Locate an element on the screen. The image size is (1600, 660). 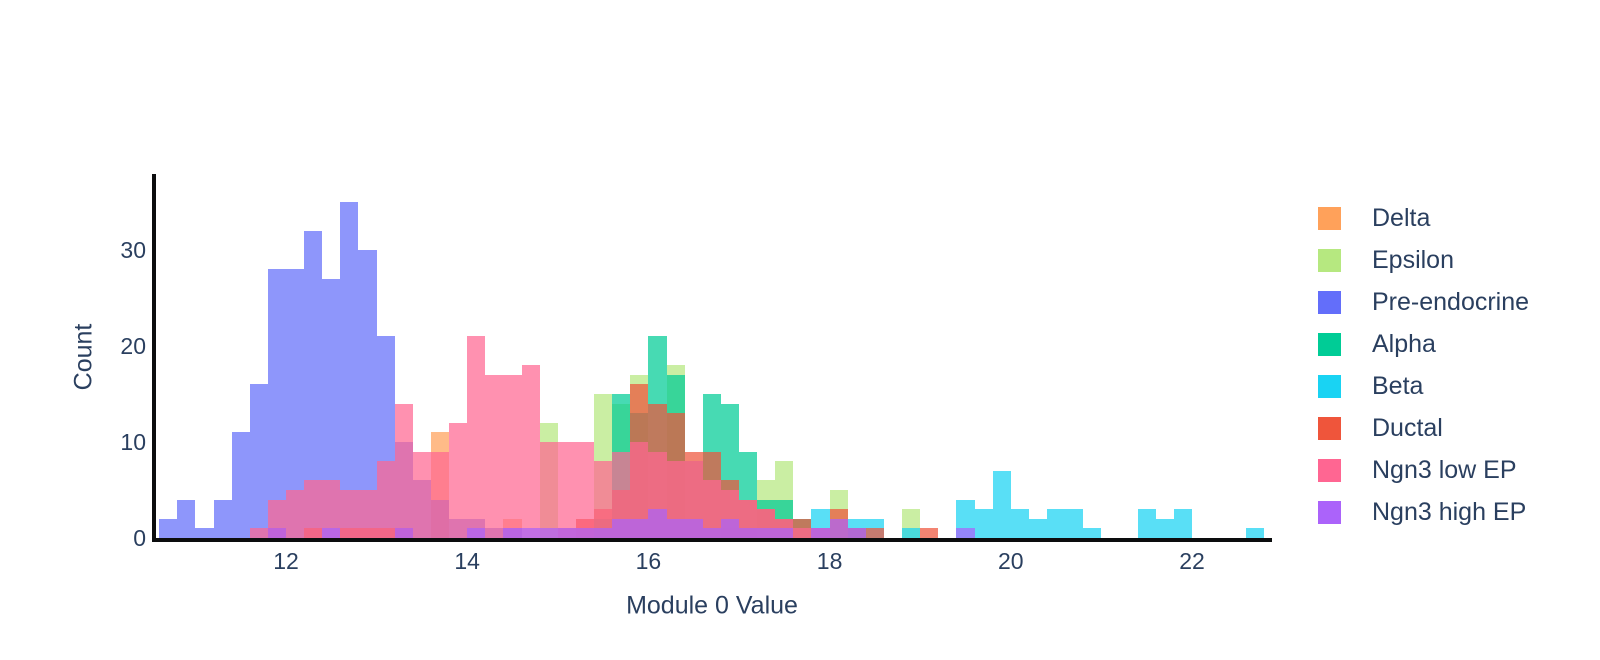
y-tick-label: 30 is located at coordinates (133, 250).